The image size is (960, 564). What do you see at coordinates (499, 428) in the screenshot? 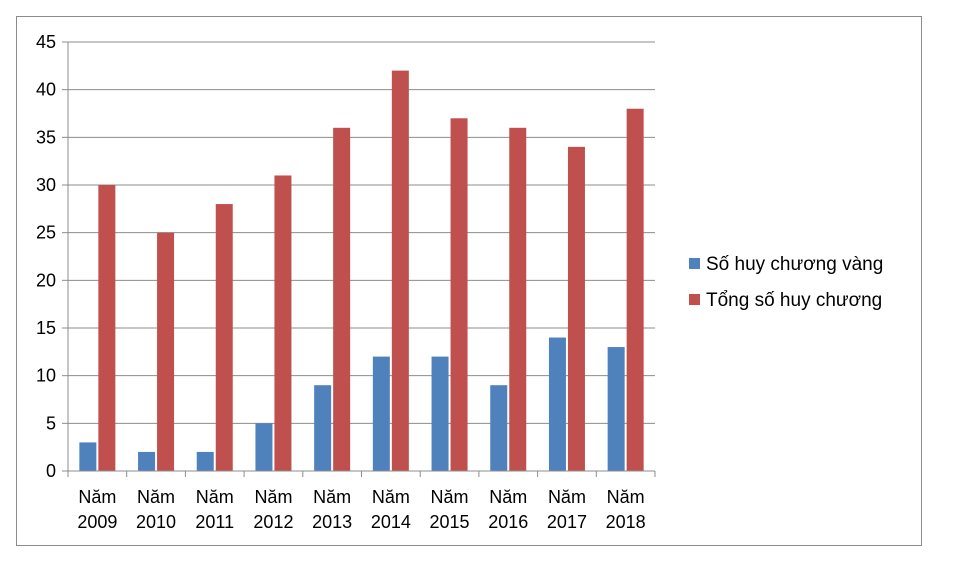
I see `bar-gold-2016` at bounding box center [499, 428].